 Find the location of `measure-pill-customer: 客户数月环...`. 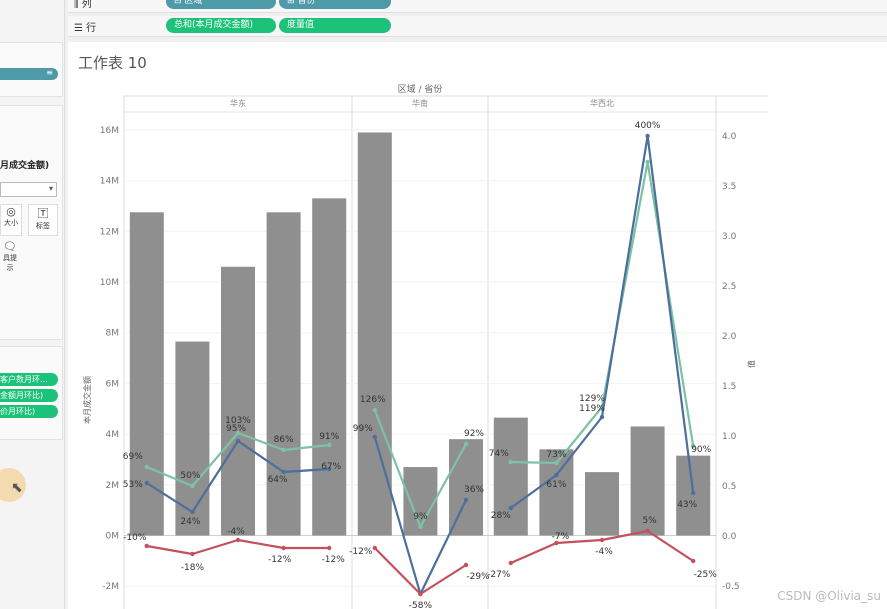

measure-pill-customer: 客户数月环... is located at coordinates (29, 379).